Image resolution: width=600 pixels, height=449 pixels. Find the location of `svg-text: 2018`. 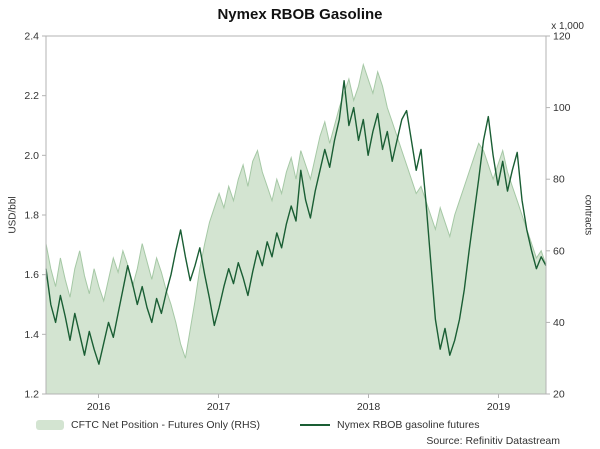

svg-text: 2018 is located at coordinates (369, 407).